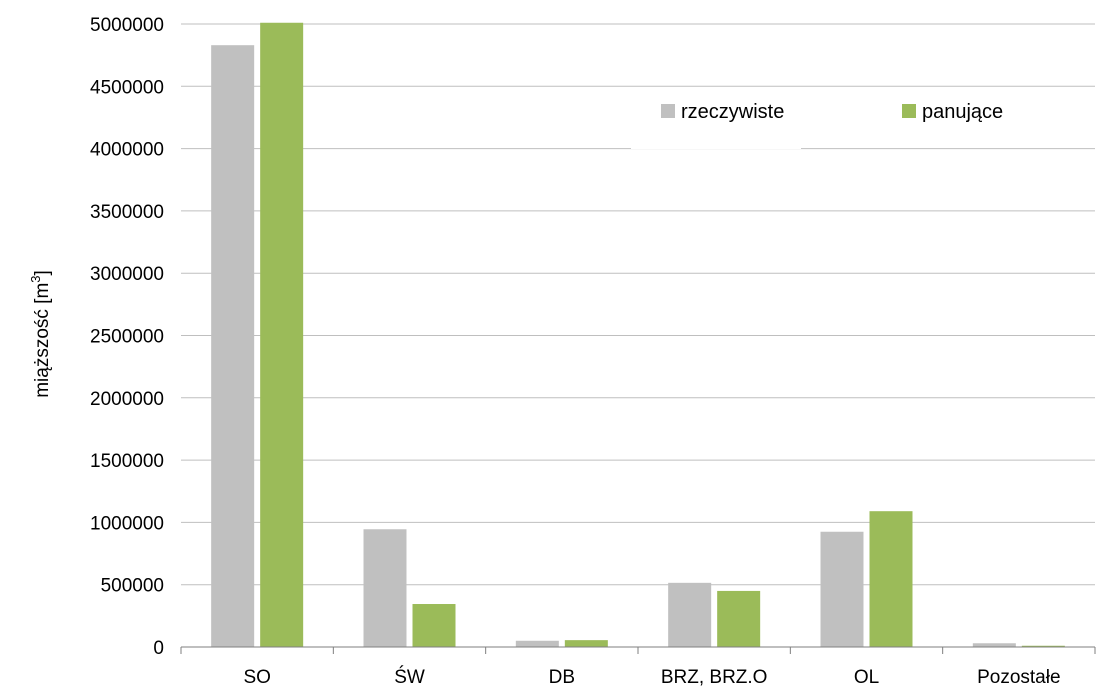 The image size is (1118, 693). What do you see at coordinates (739, 618) in the screenshot?
I see `bar-panujace-brz-brz-o` at bounding box center [739, 618].